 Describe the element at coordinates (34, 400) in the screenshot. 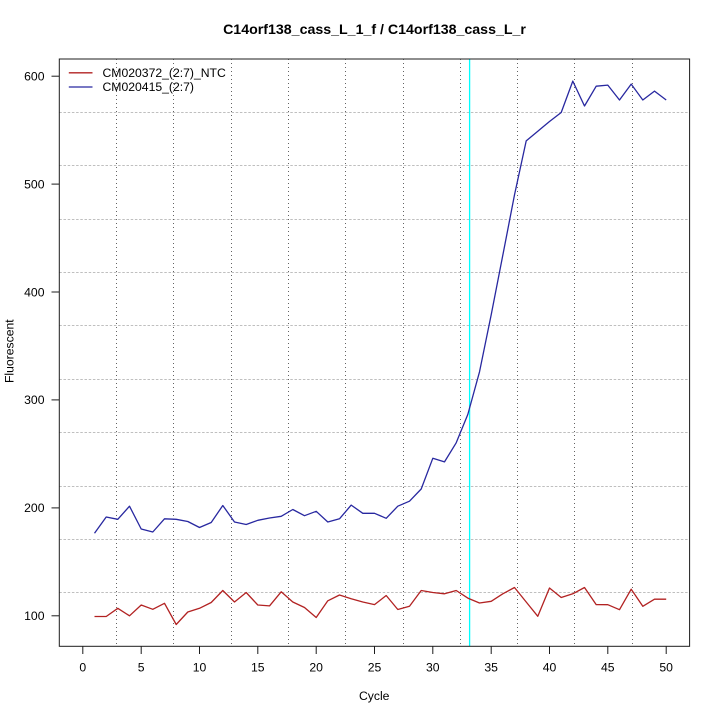

I see `svg-text: 300` at that location.